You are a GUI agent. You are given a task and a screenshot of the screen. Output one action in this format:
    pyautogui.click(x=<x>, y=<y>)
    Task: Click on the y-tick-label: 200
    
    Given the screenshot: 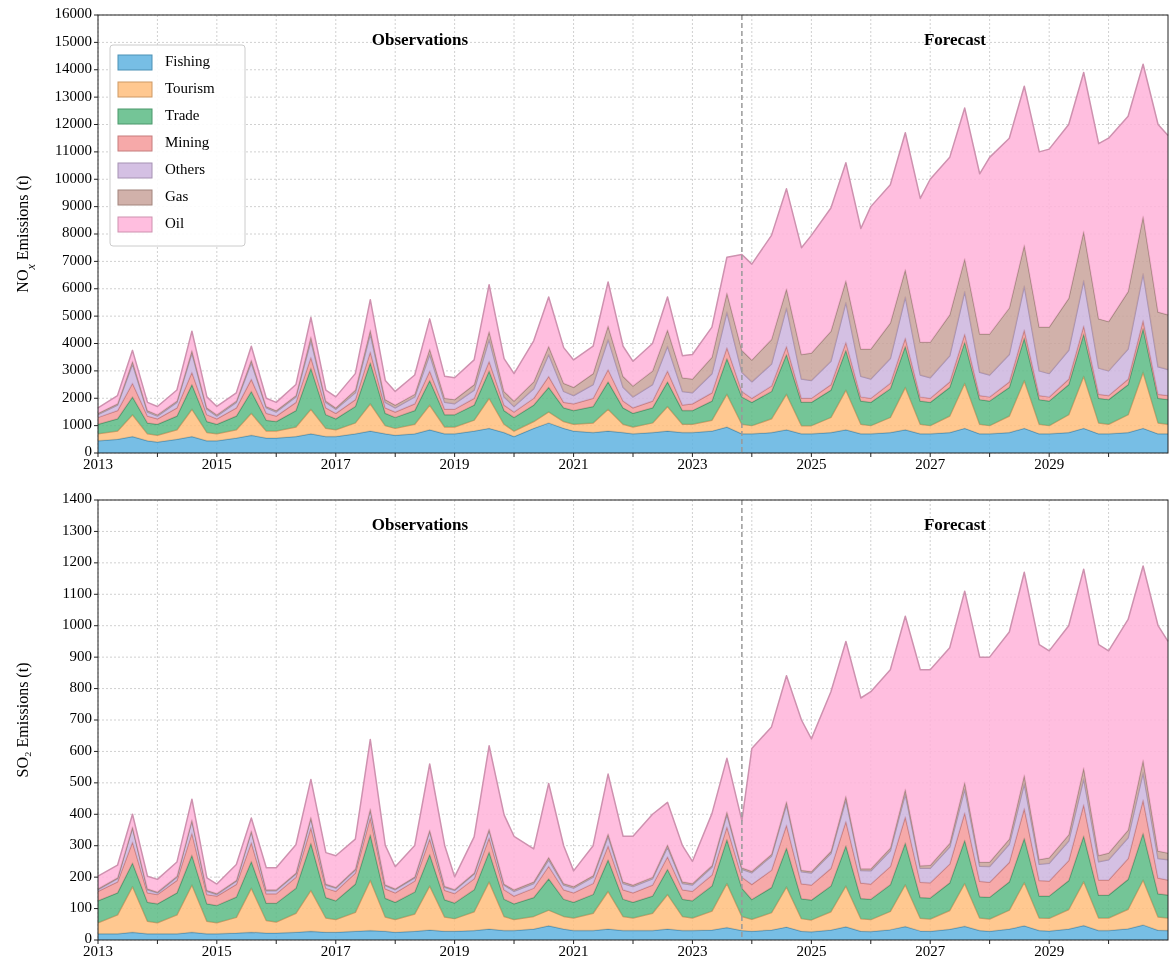 What is the action you would take?
    pyautogui.click(x=80, y=875)
    